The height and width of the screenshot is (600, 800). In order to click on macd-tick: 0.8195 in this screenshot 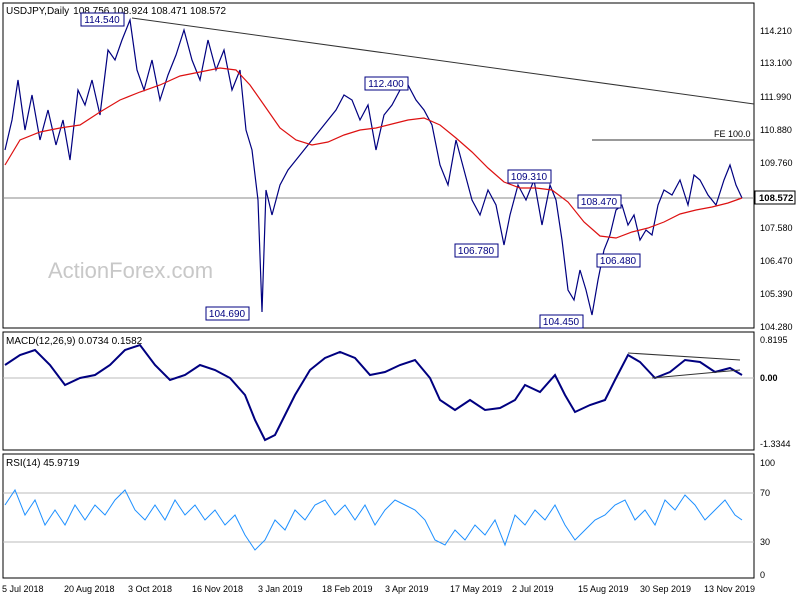, I will do `click(774, 340)`.